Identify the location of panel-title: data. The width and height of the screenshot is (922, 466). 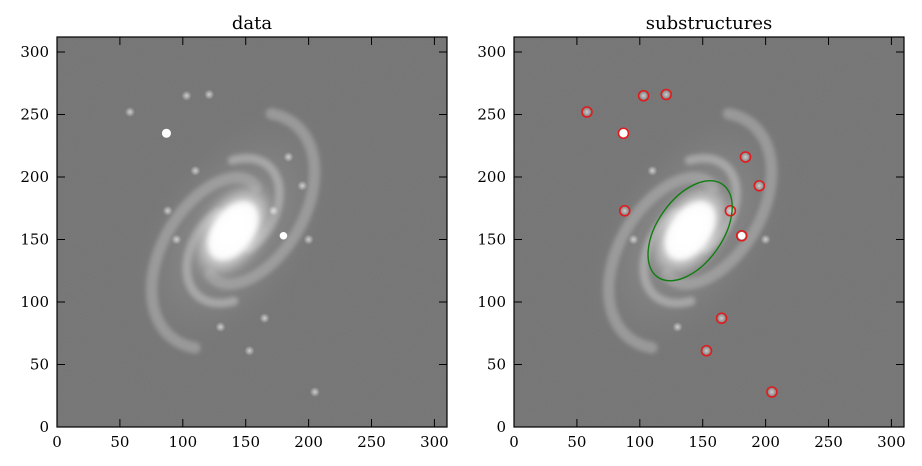
(252, 23).